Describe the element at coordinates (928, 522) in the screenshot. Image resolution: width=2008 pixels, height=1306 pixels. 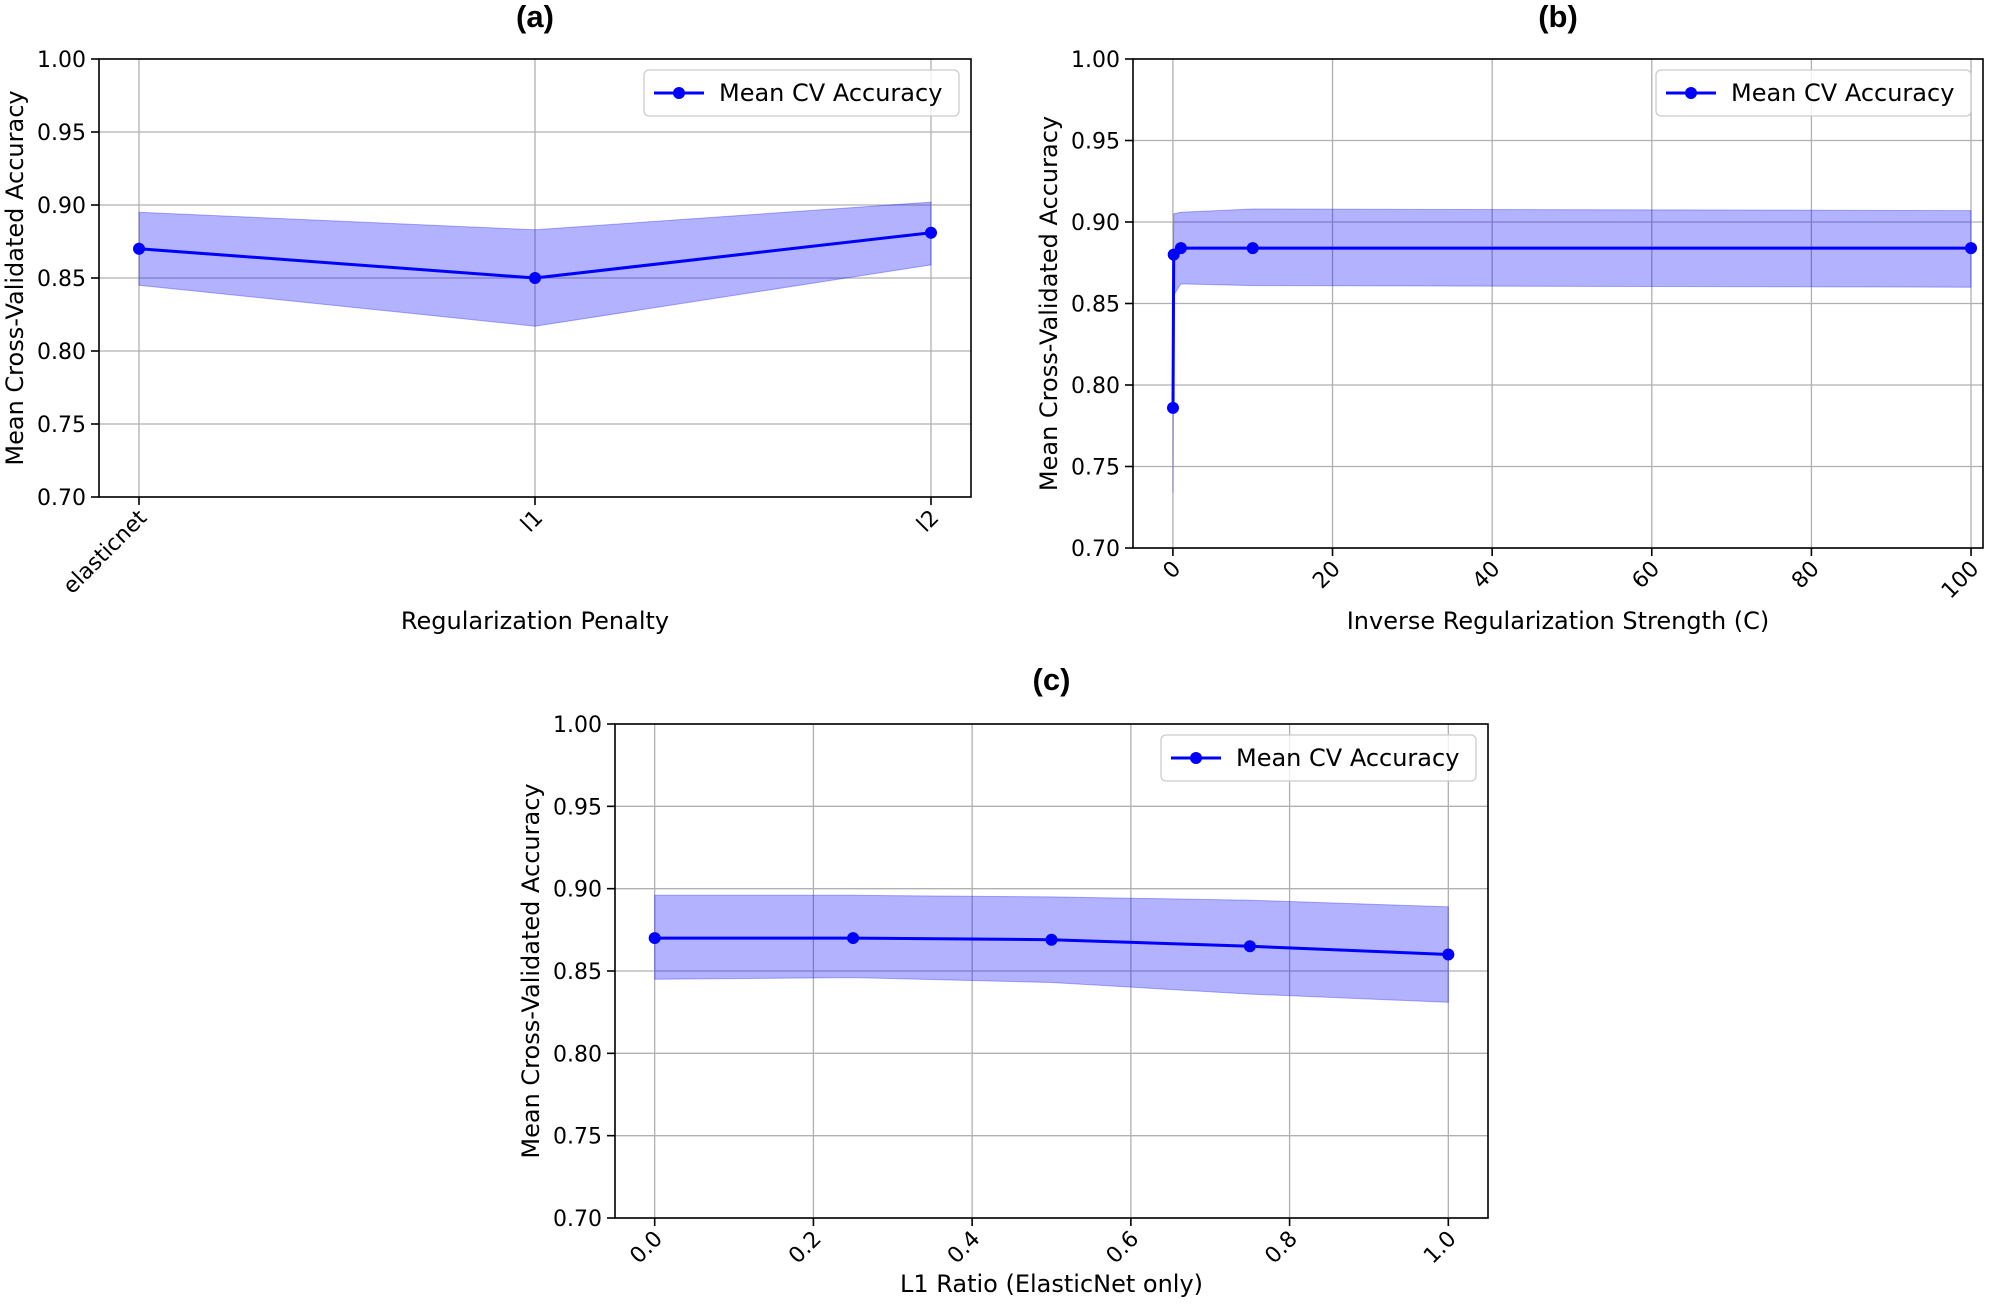
I see `x-tick-label: l2` at that location.